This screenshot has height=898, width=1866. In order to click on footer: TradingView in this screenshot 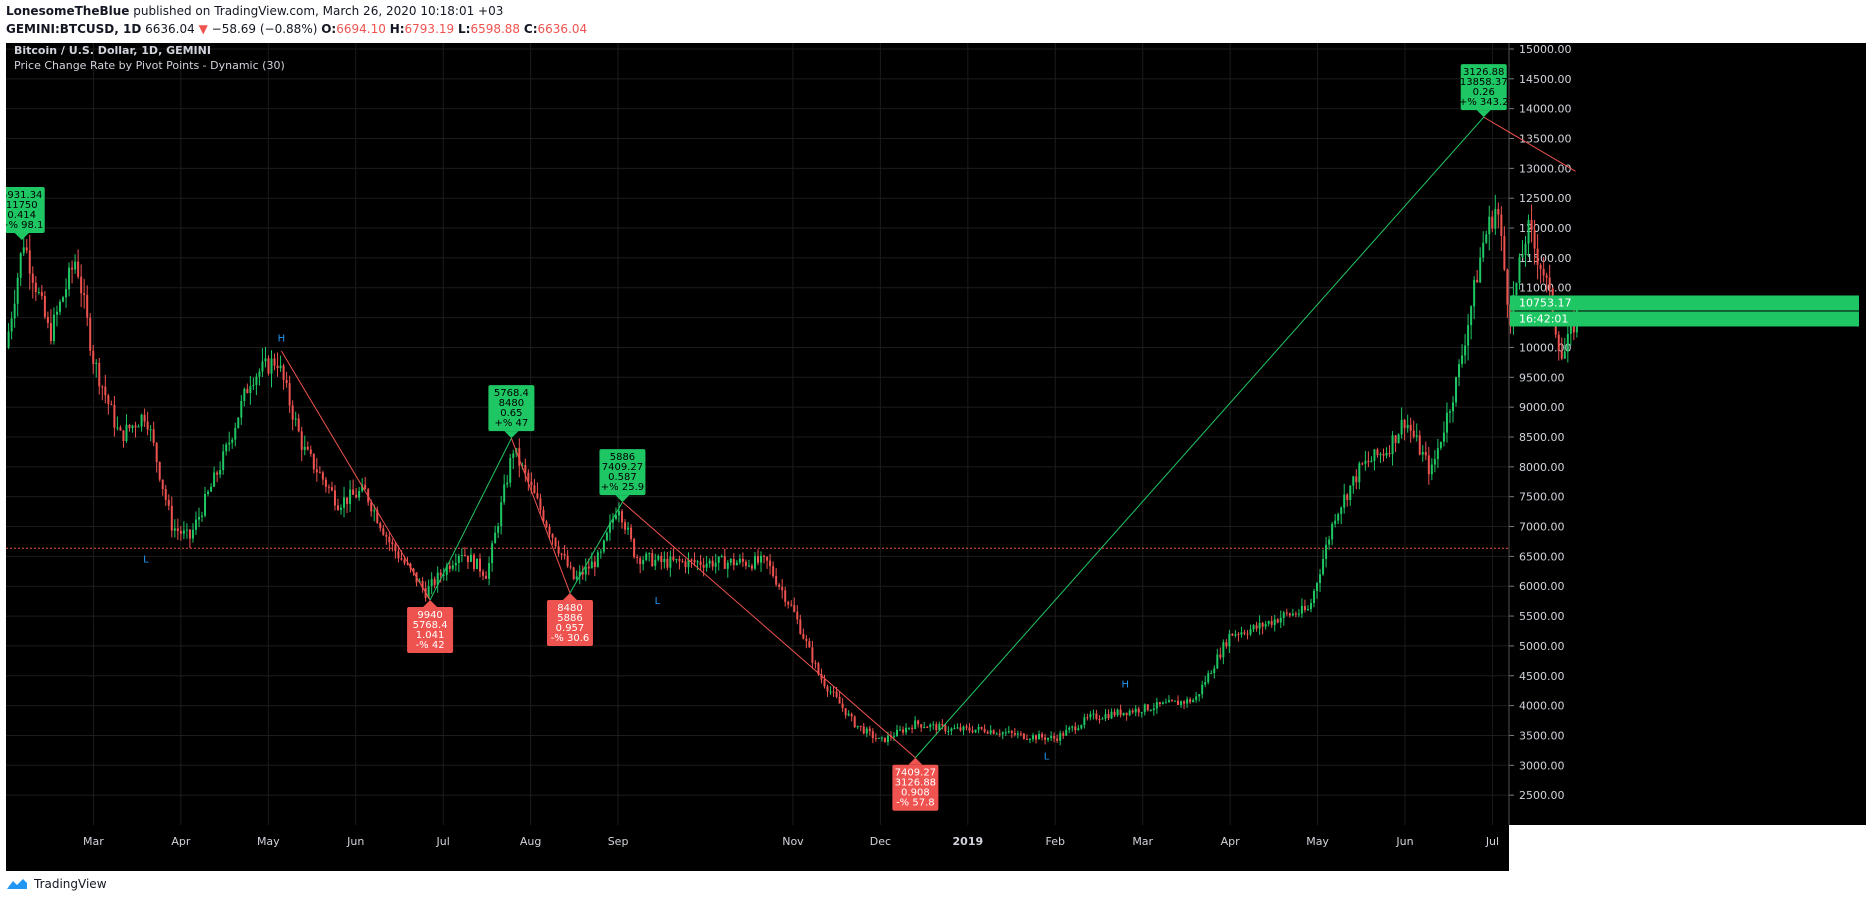, I will do `click(56, 884)`.